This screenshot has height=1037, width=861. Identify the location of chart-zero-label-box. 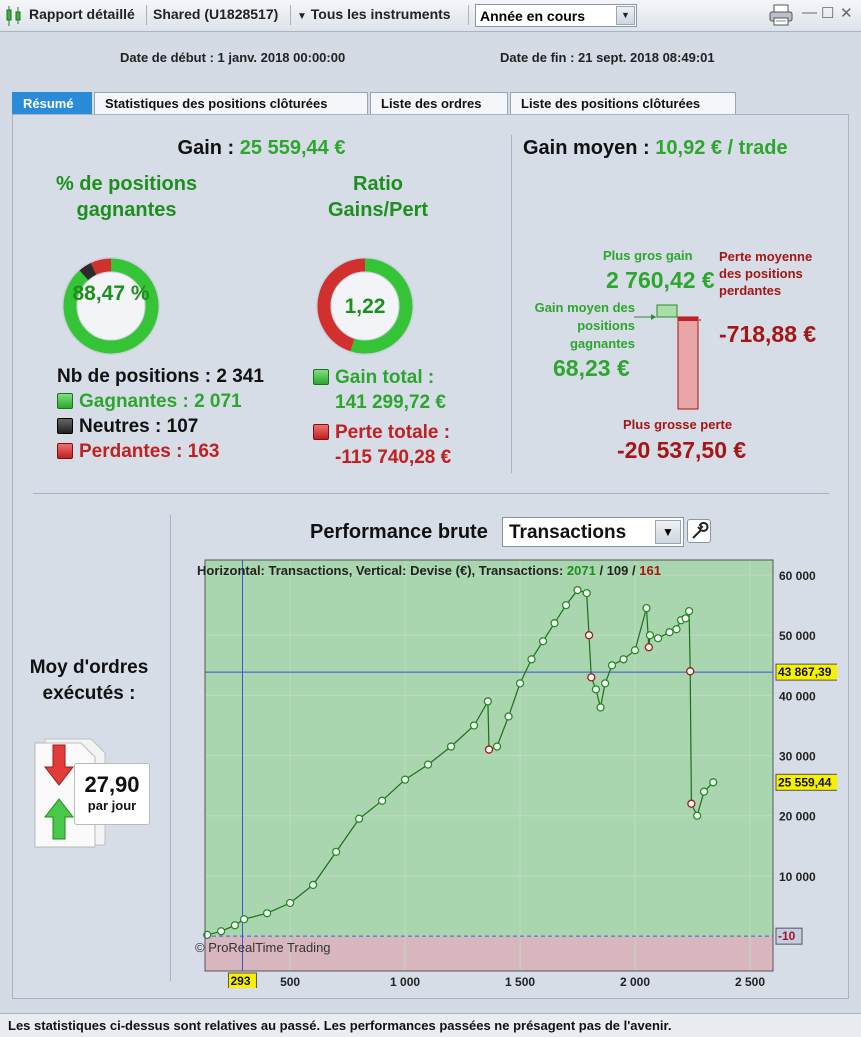
(789, 936).